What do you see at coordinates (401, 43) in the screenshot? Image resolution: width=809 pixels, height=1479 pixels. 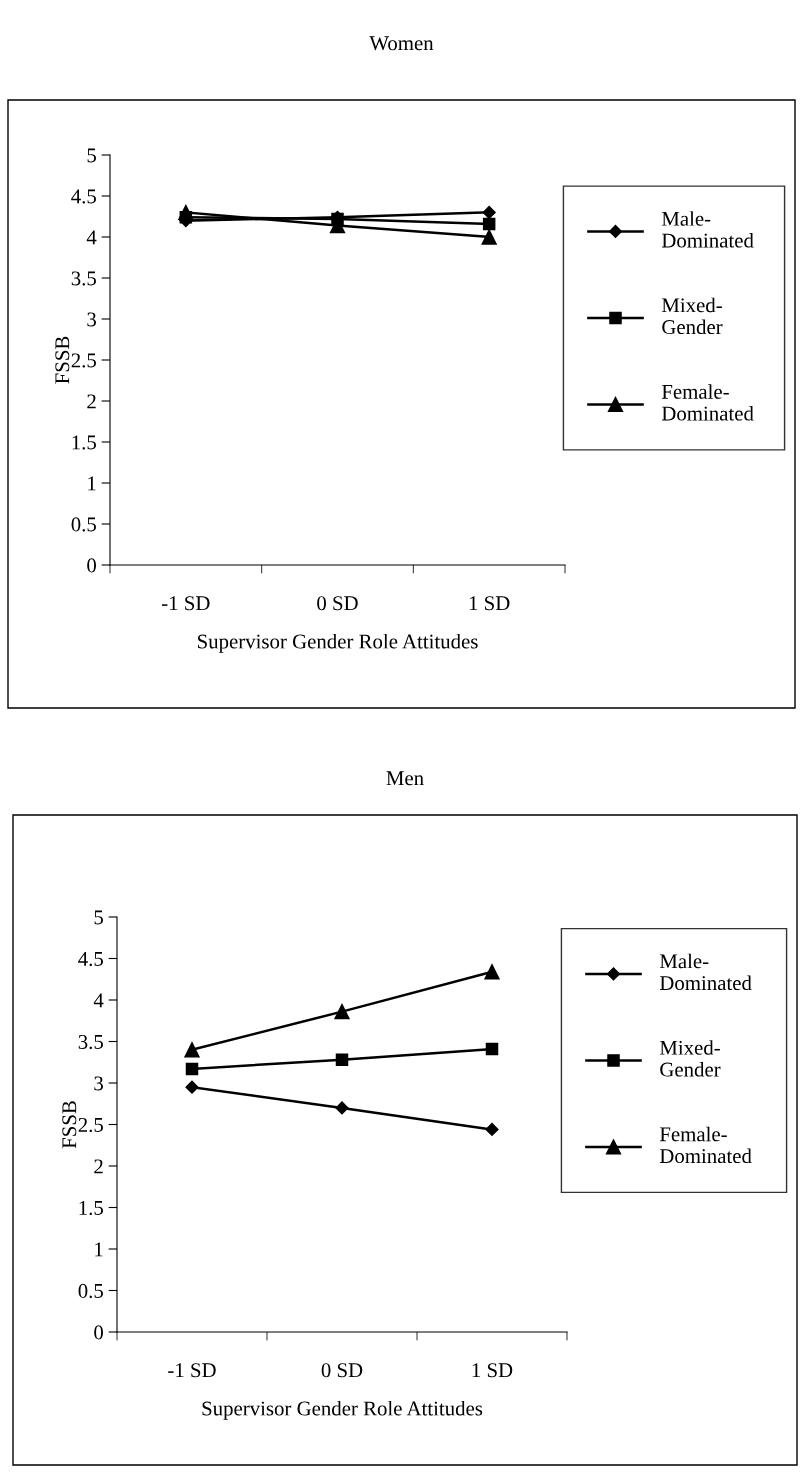 I see `chart-title: Women` at bounding box center [401, 43].